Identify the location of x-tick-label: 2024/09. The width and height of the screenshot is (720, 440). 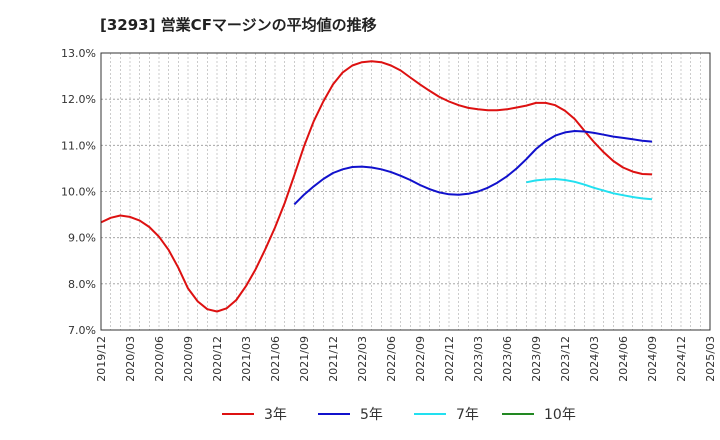
(652, 359).